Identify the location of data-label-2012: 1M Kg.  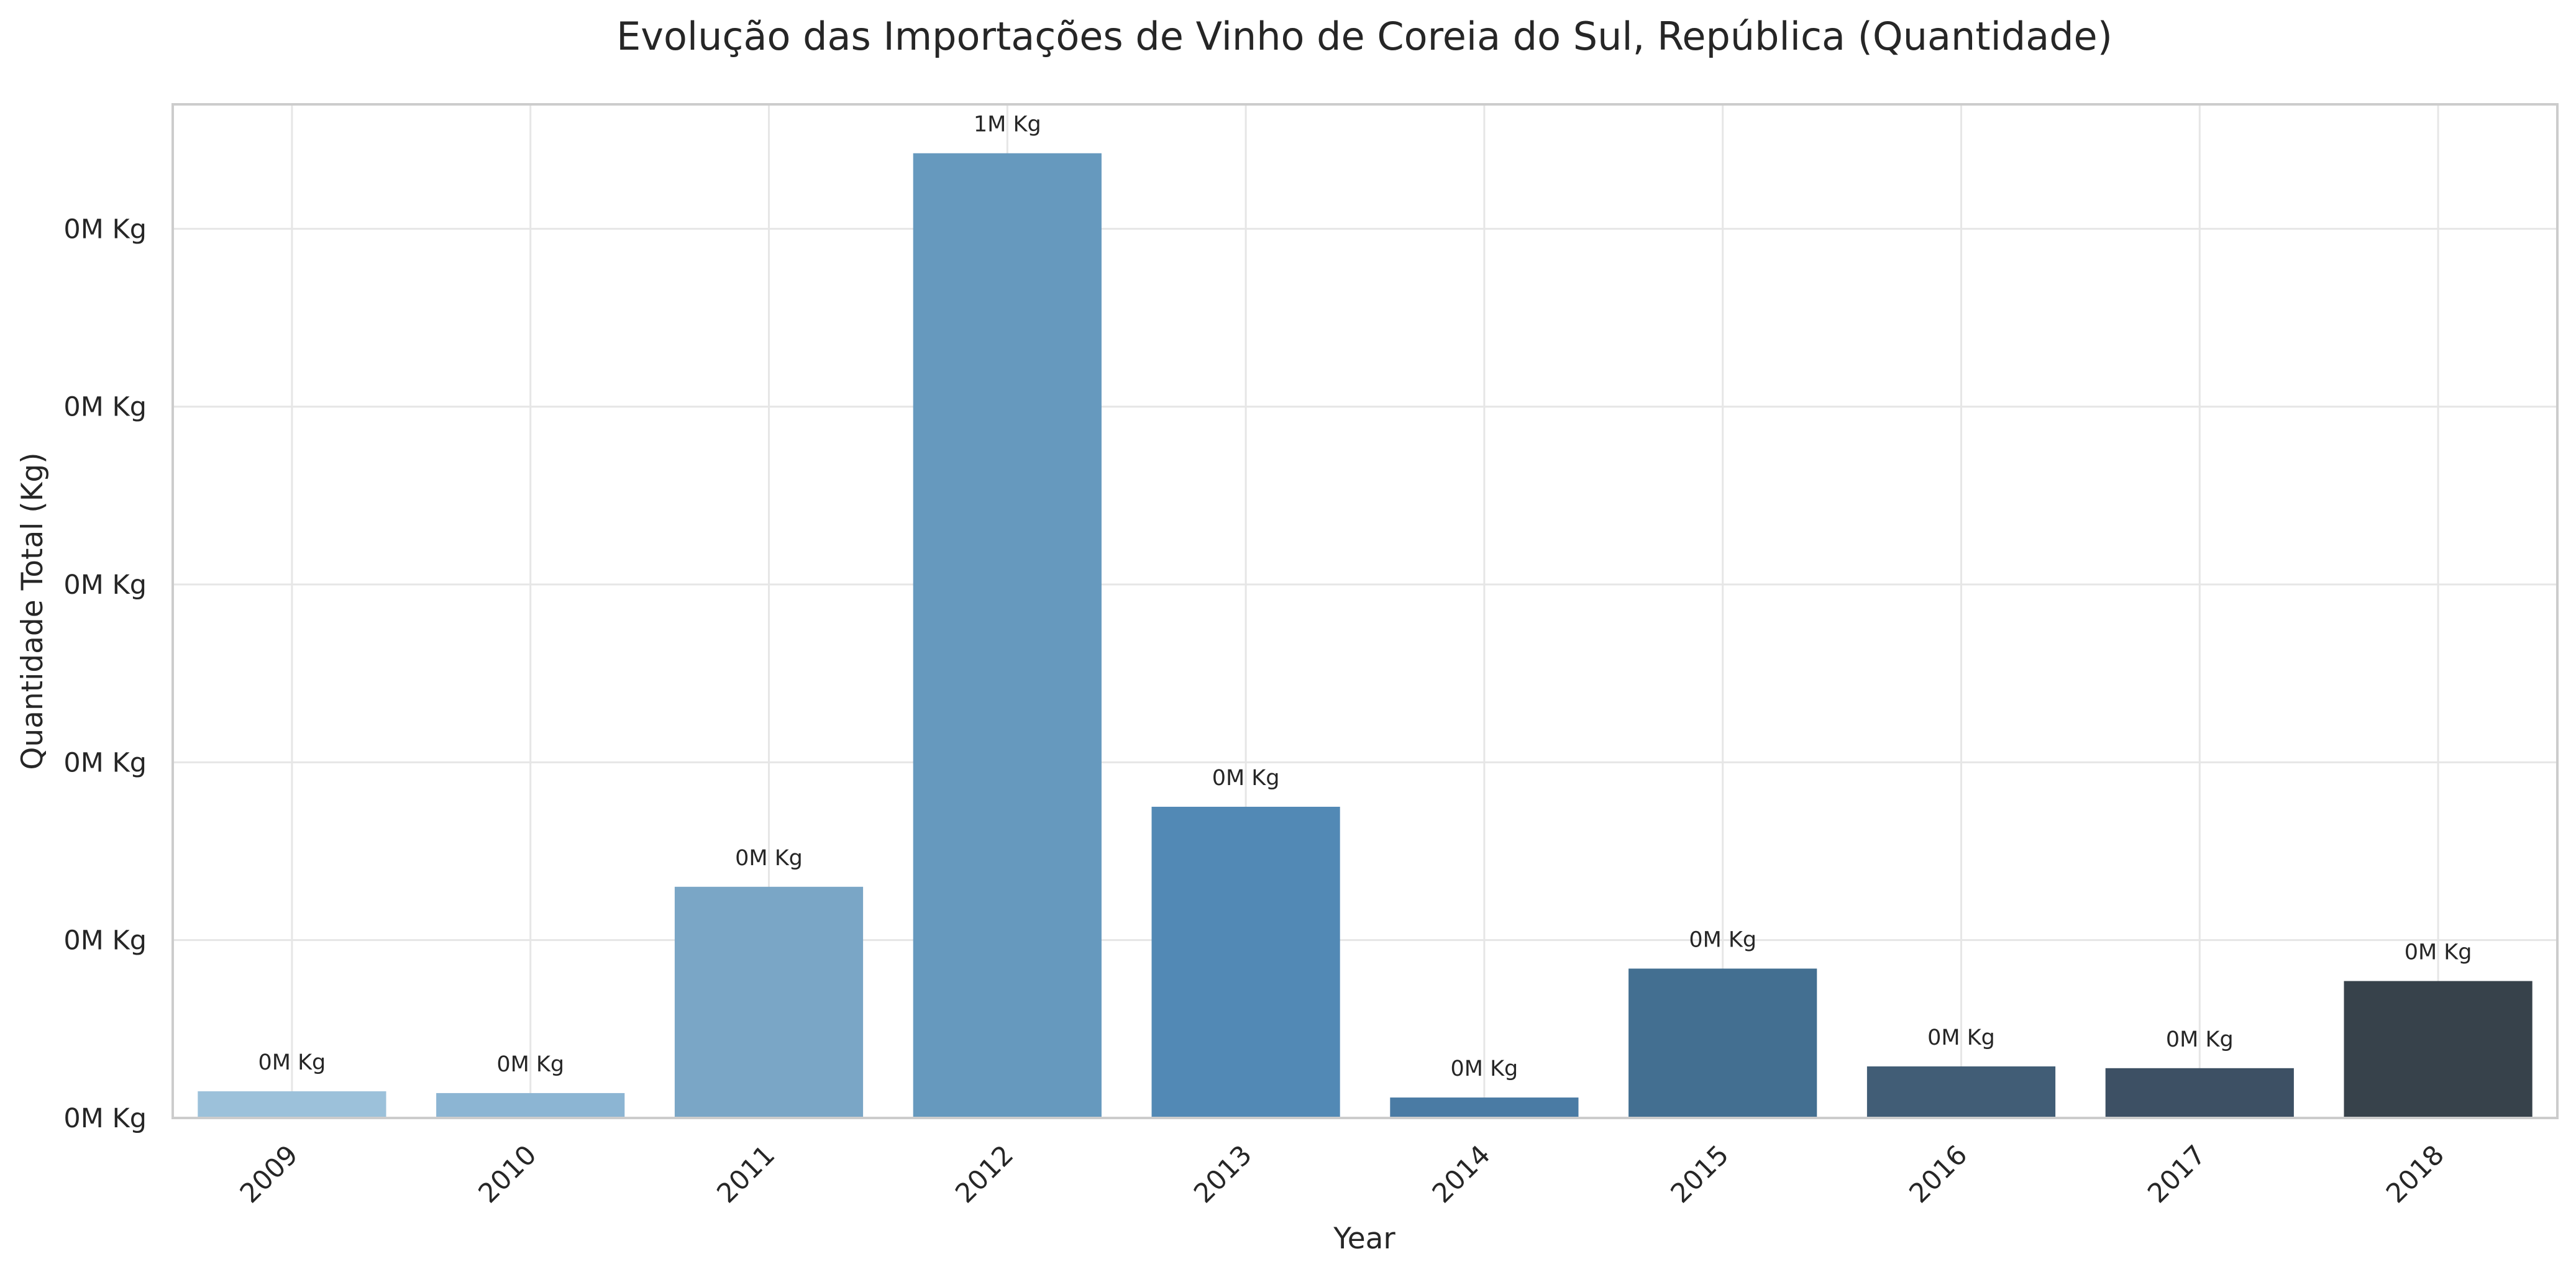
(1007, 125).